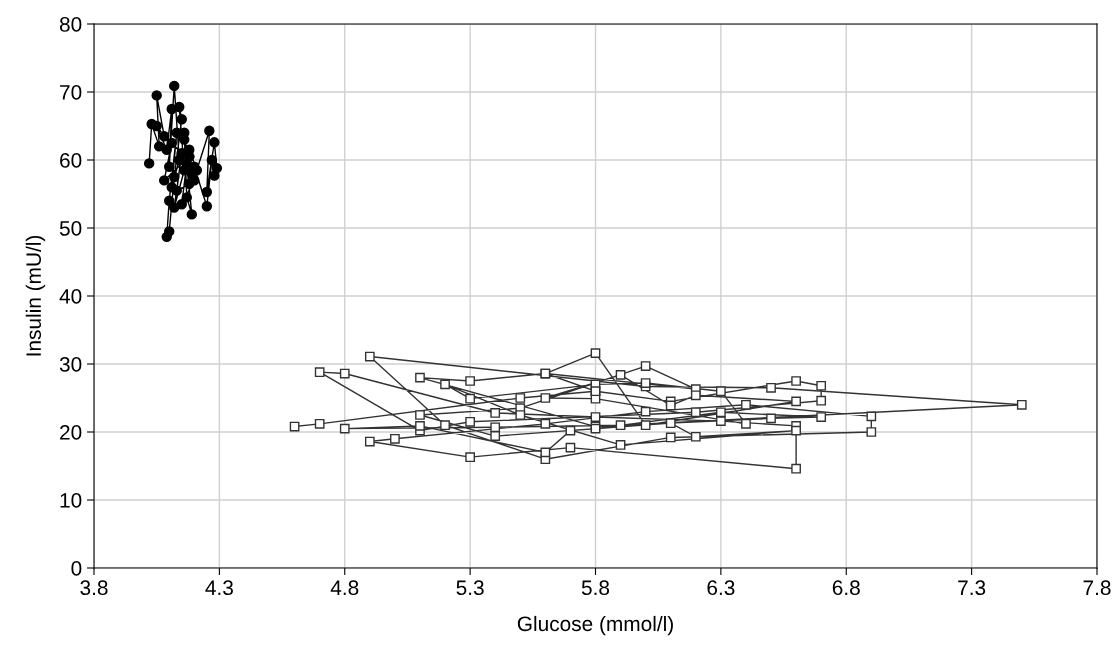 The image size is (1117, 660). Describe the element at coordinates (94, 588) in the screenshot. I see `x-tick-label: 3.8` at that location.